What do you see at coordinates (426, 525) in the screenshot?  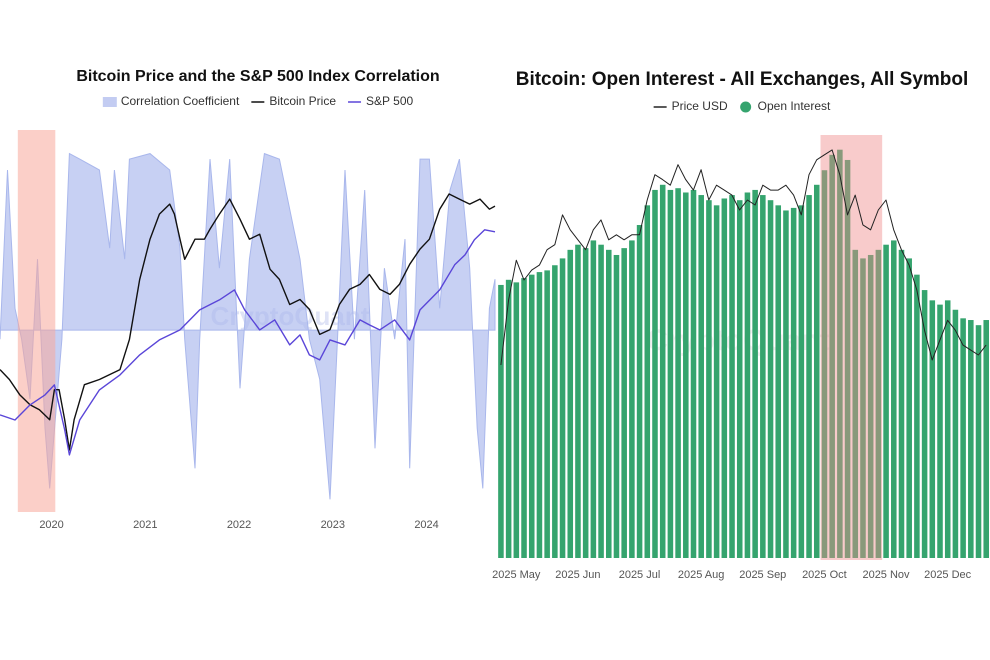 I see `x-tick-label: 2024` at bounding box center [426, 525].